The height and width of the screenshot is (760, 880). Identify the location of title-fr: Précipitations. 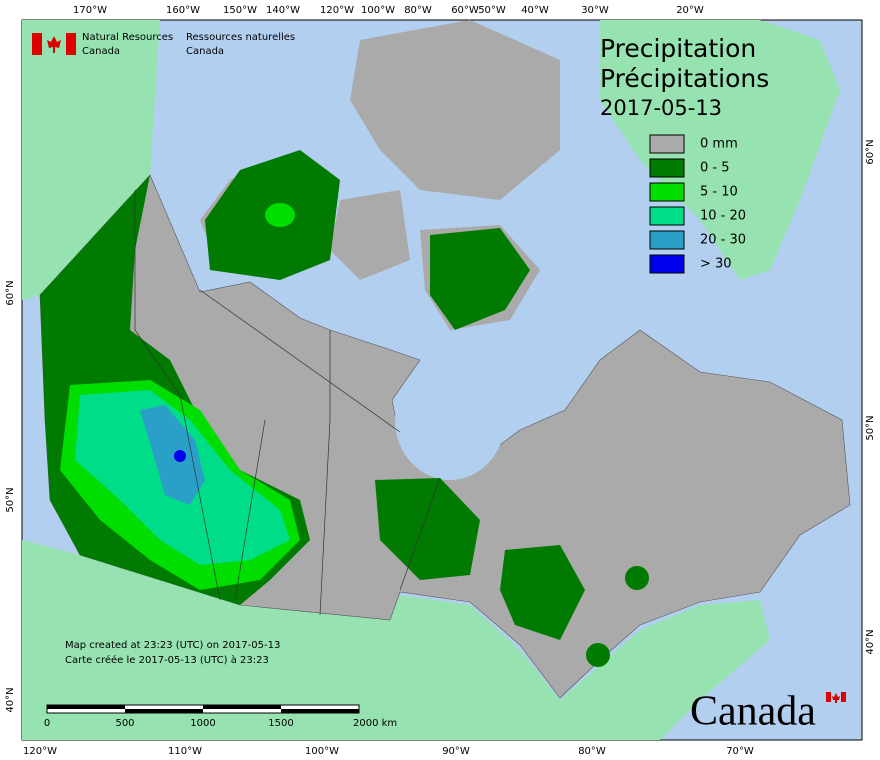
(684, 78).